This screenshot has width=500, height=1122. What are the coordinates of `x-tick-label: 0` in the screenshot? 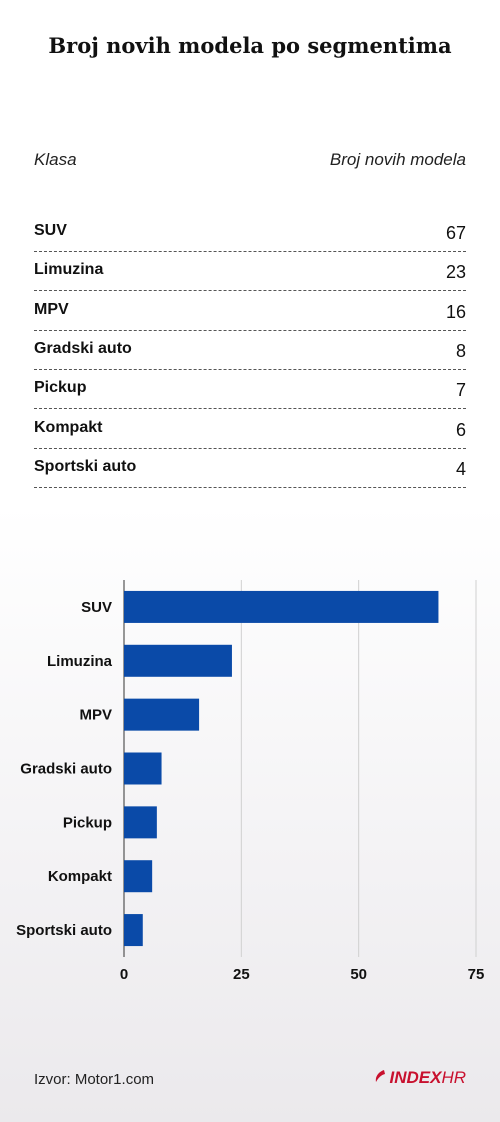 It's located at (124, 974).